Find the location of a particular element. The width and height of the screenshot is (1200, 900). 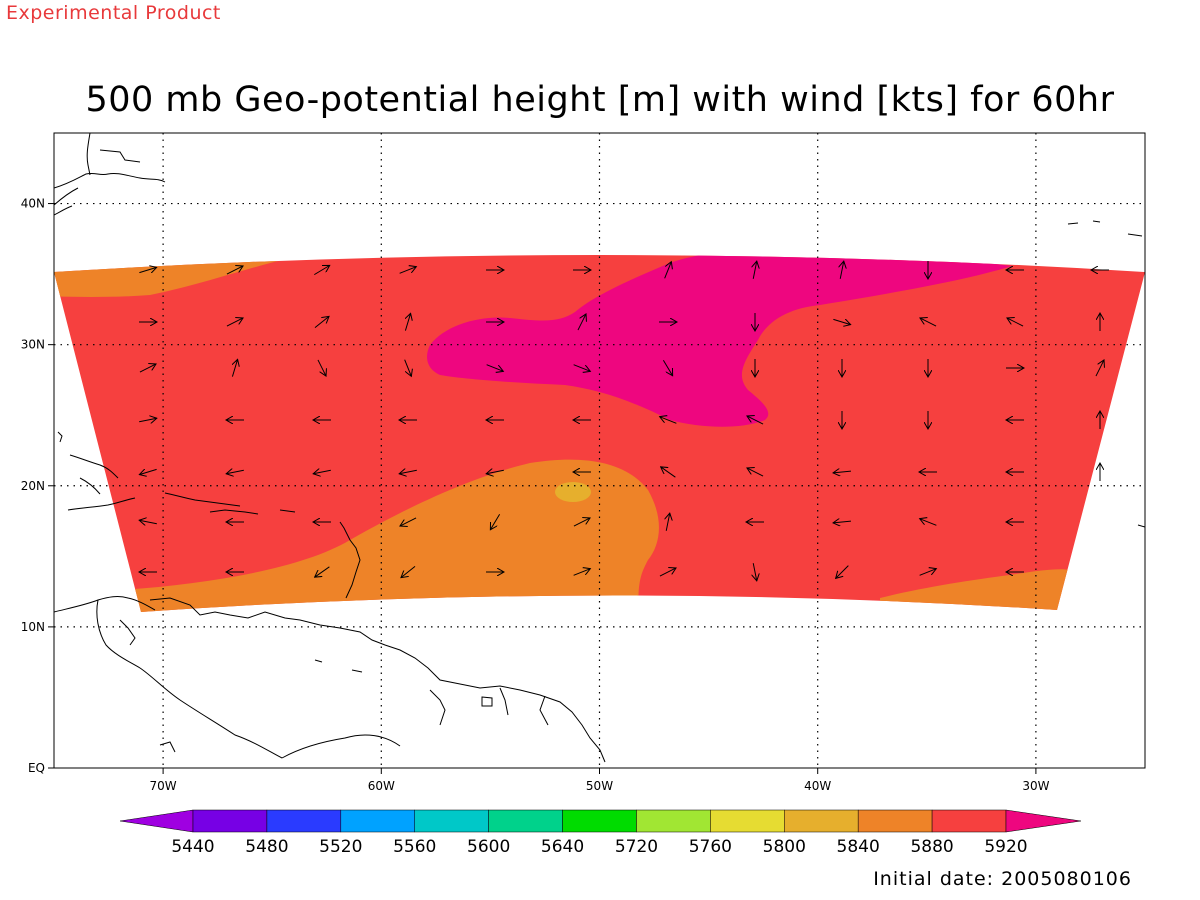

latitude-labels: EQ 10N 20N 30N 40N is located at coordinates (33, 486).